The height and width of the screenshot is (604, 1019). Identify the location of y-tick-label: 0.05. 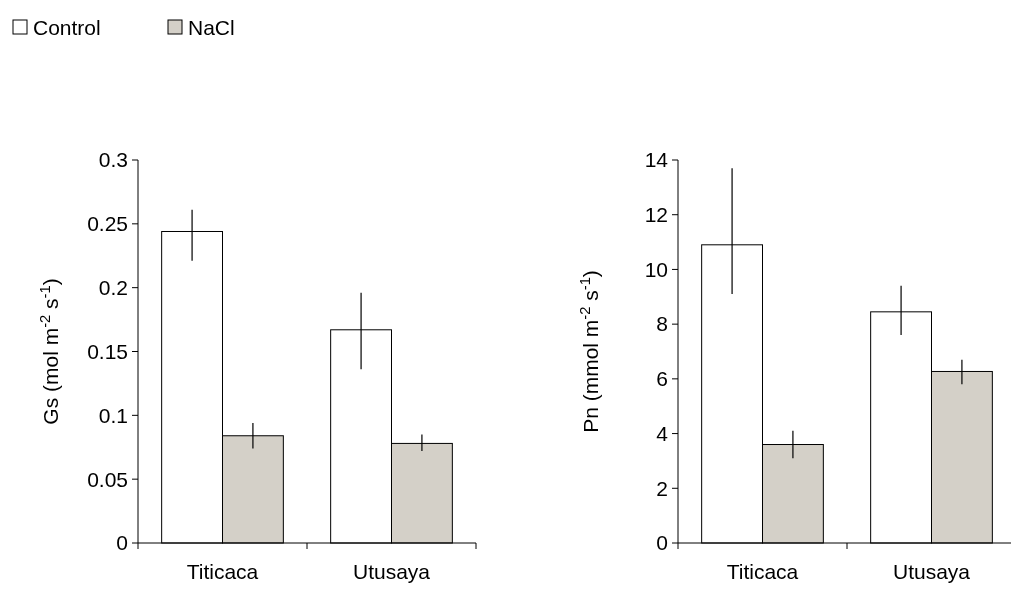
(107, 479).